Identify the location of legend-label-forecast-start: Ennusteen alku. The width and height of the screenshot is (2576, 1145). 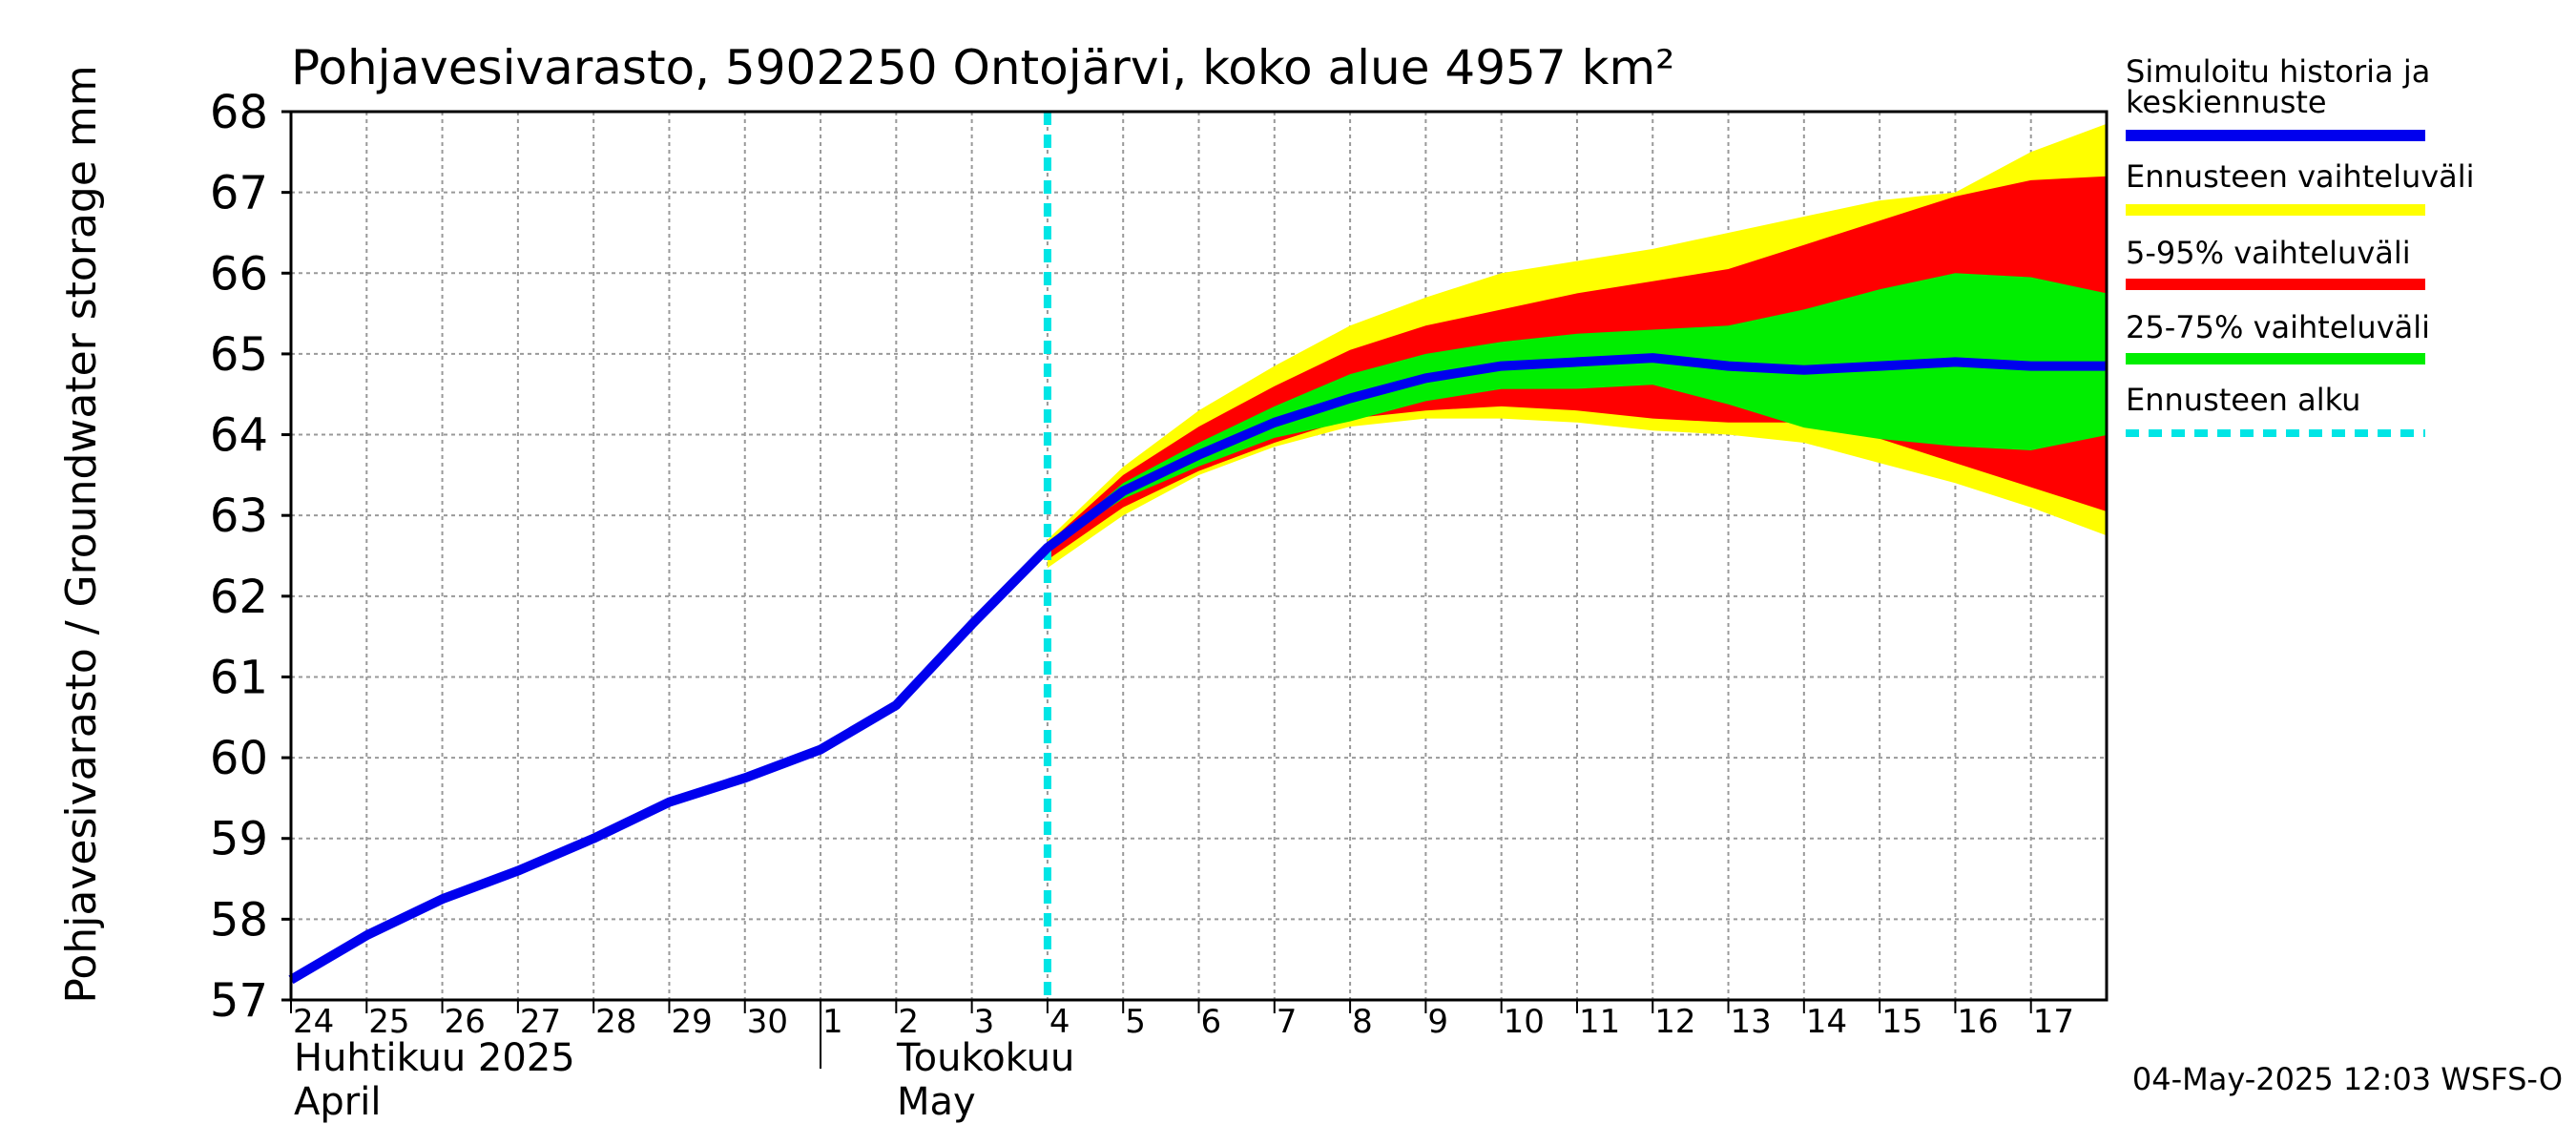
(2243, 400).